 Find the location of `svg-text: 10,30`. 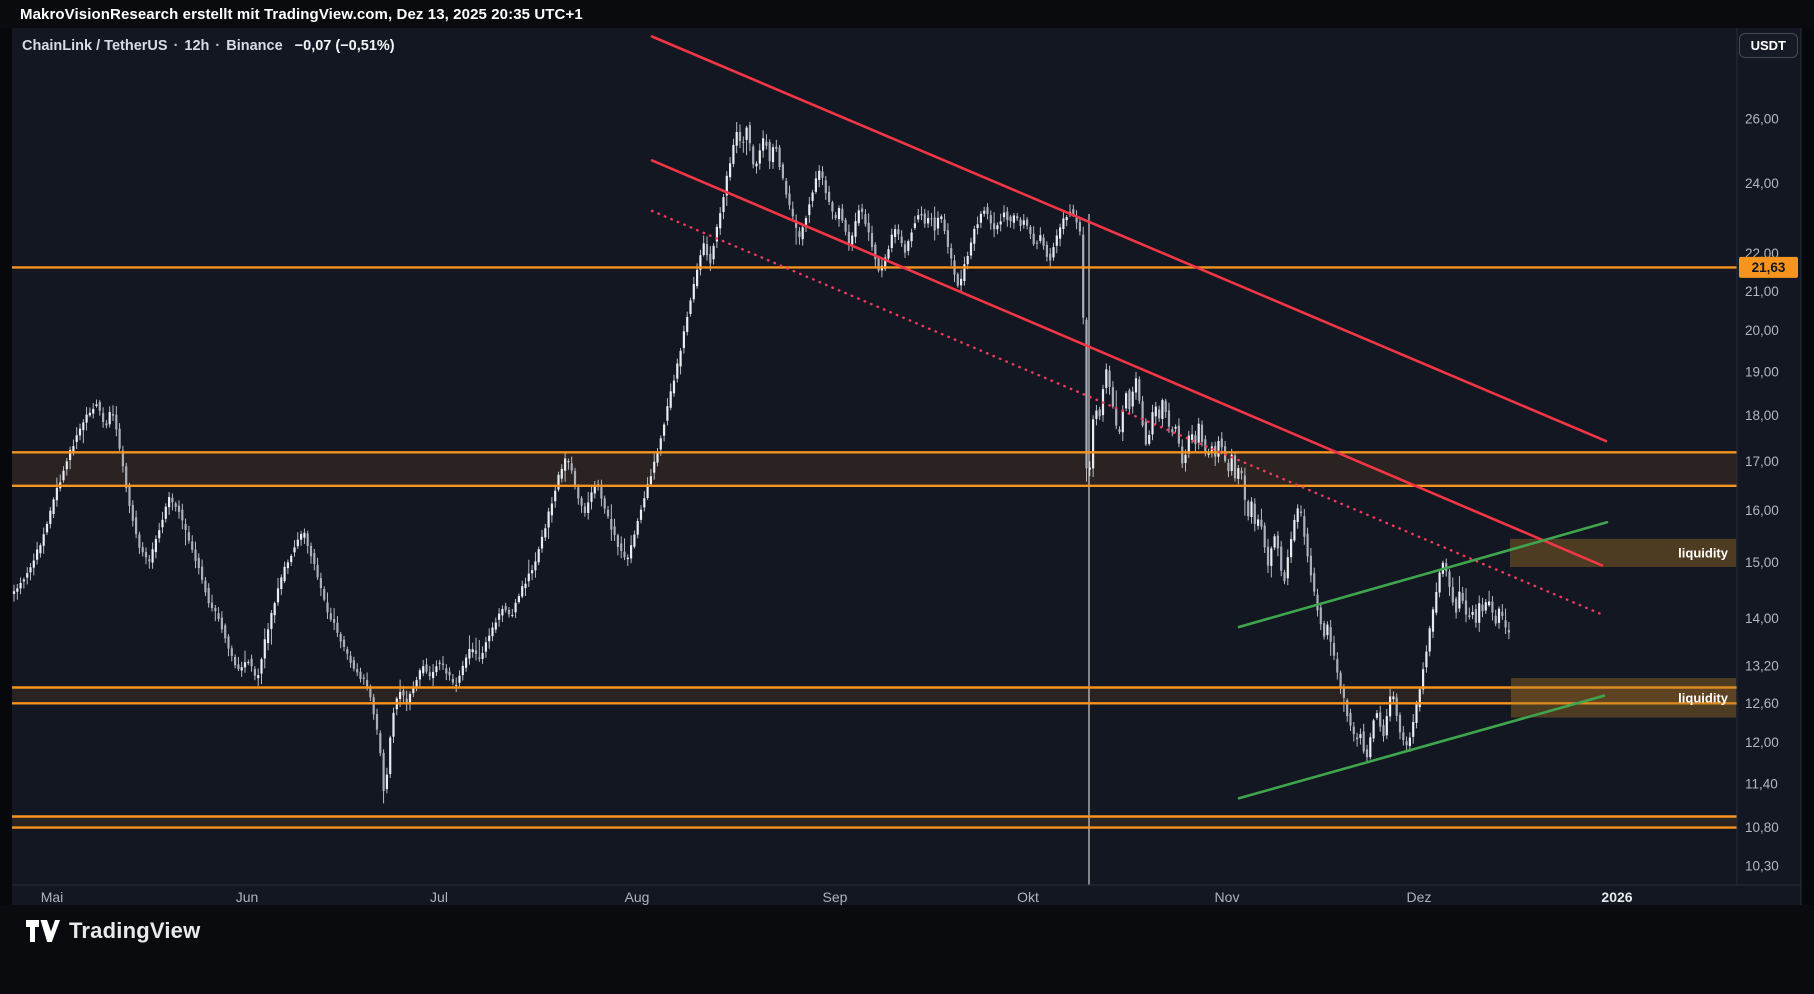

svg-text: 10,30 is located at coordinates (1762, 865).